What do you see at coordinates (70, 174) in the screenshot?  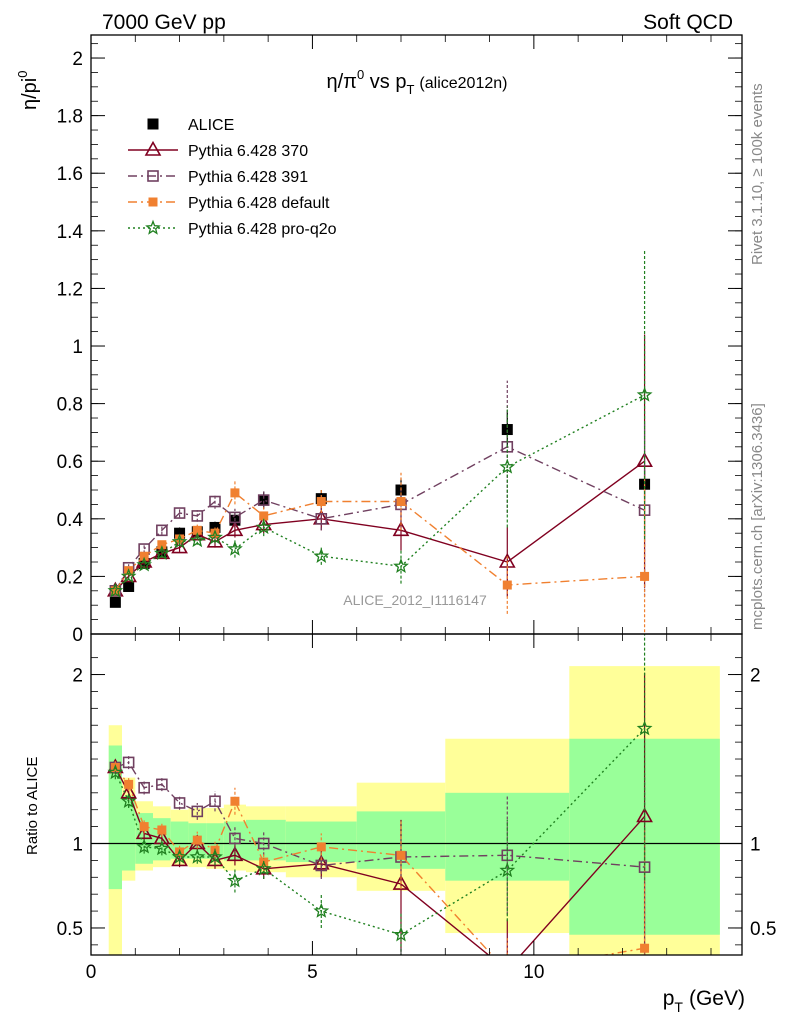 I see `main-ytick-label-8: 1.6` at bounding box center [70, 174].